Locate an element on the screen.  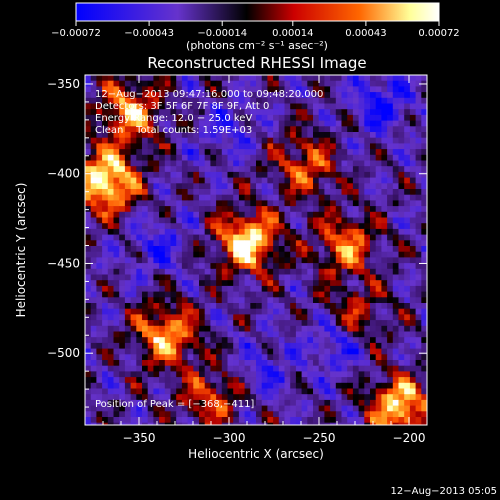
x-axis-label: Heliocentric X (arcsec) is located at coordinates (256, 454).